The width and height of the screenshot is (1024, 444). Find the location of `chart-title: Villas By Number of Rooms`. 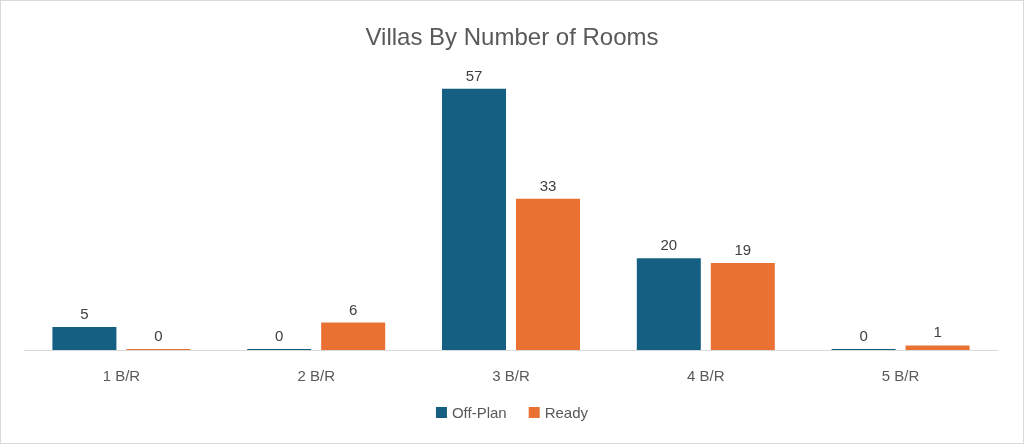

chart-title: Villas By Number of Rooms is located at coordinates (512, 36).